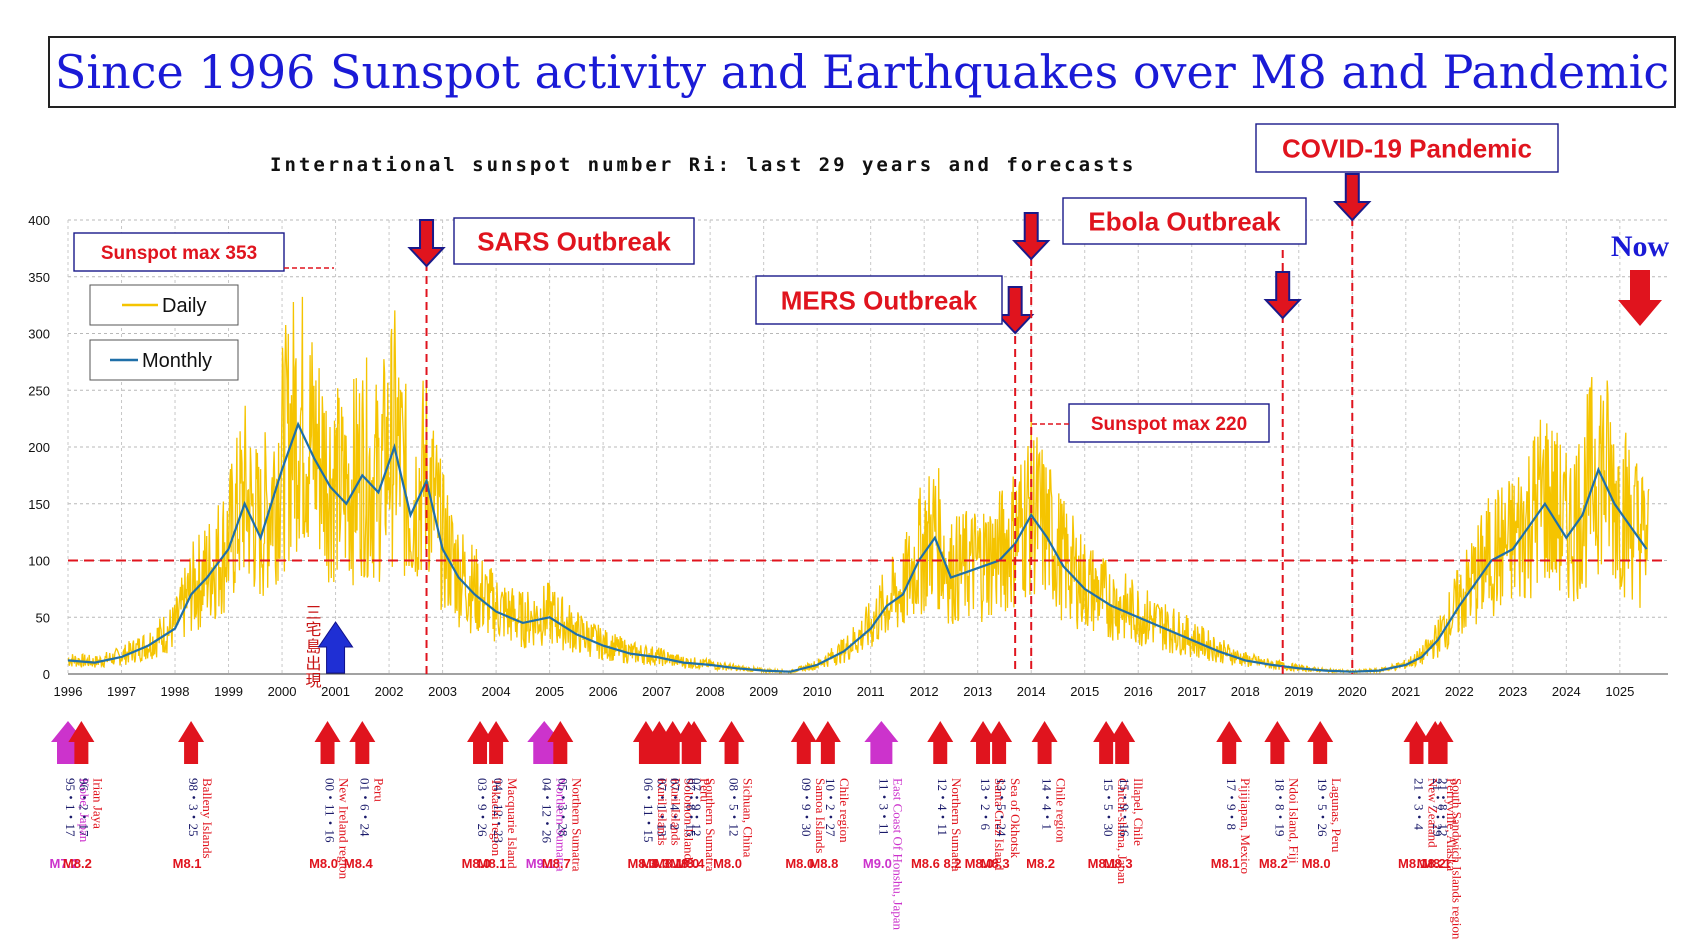  What do you see at coordinates (314, 663) in the screenshot?
I see `kanji-char: 出` at bounding box center [314, 663].